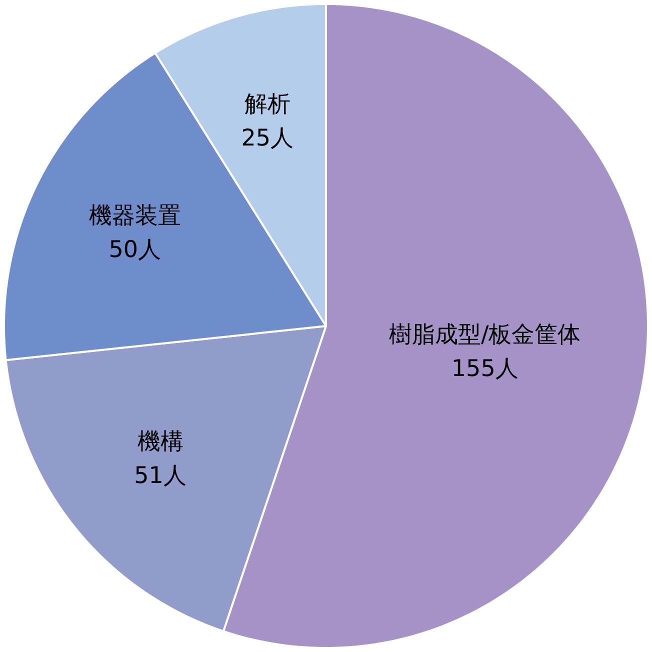 This screenshot has height=652, width=652. I want to click on data-label: 50人, so click(135, 250).